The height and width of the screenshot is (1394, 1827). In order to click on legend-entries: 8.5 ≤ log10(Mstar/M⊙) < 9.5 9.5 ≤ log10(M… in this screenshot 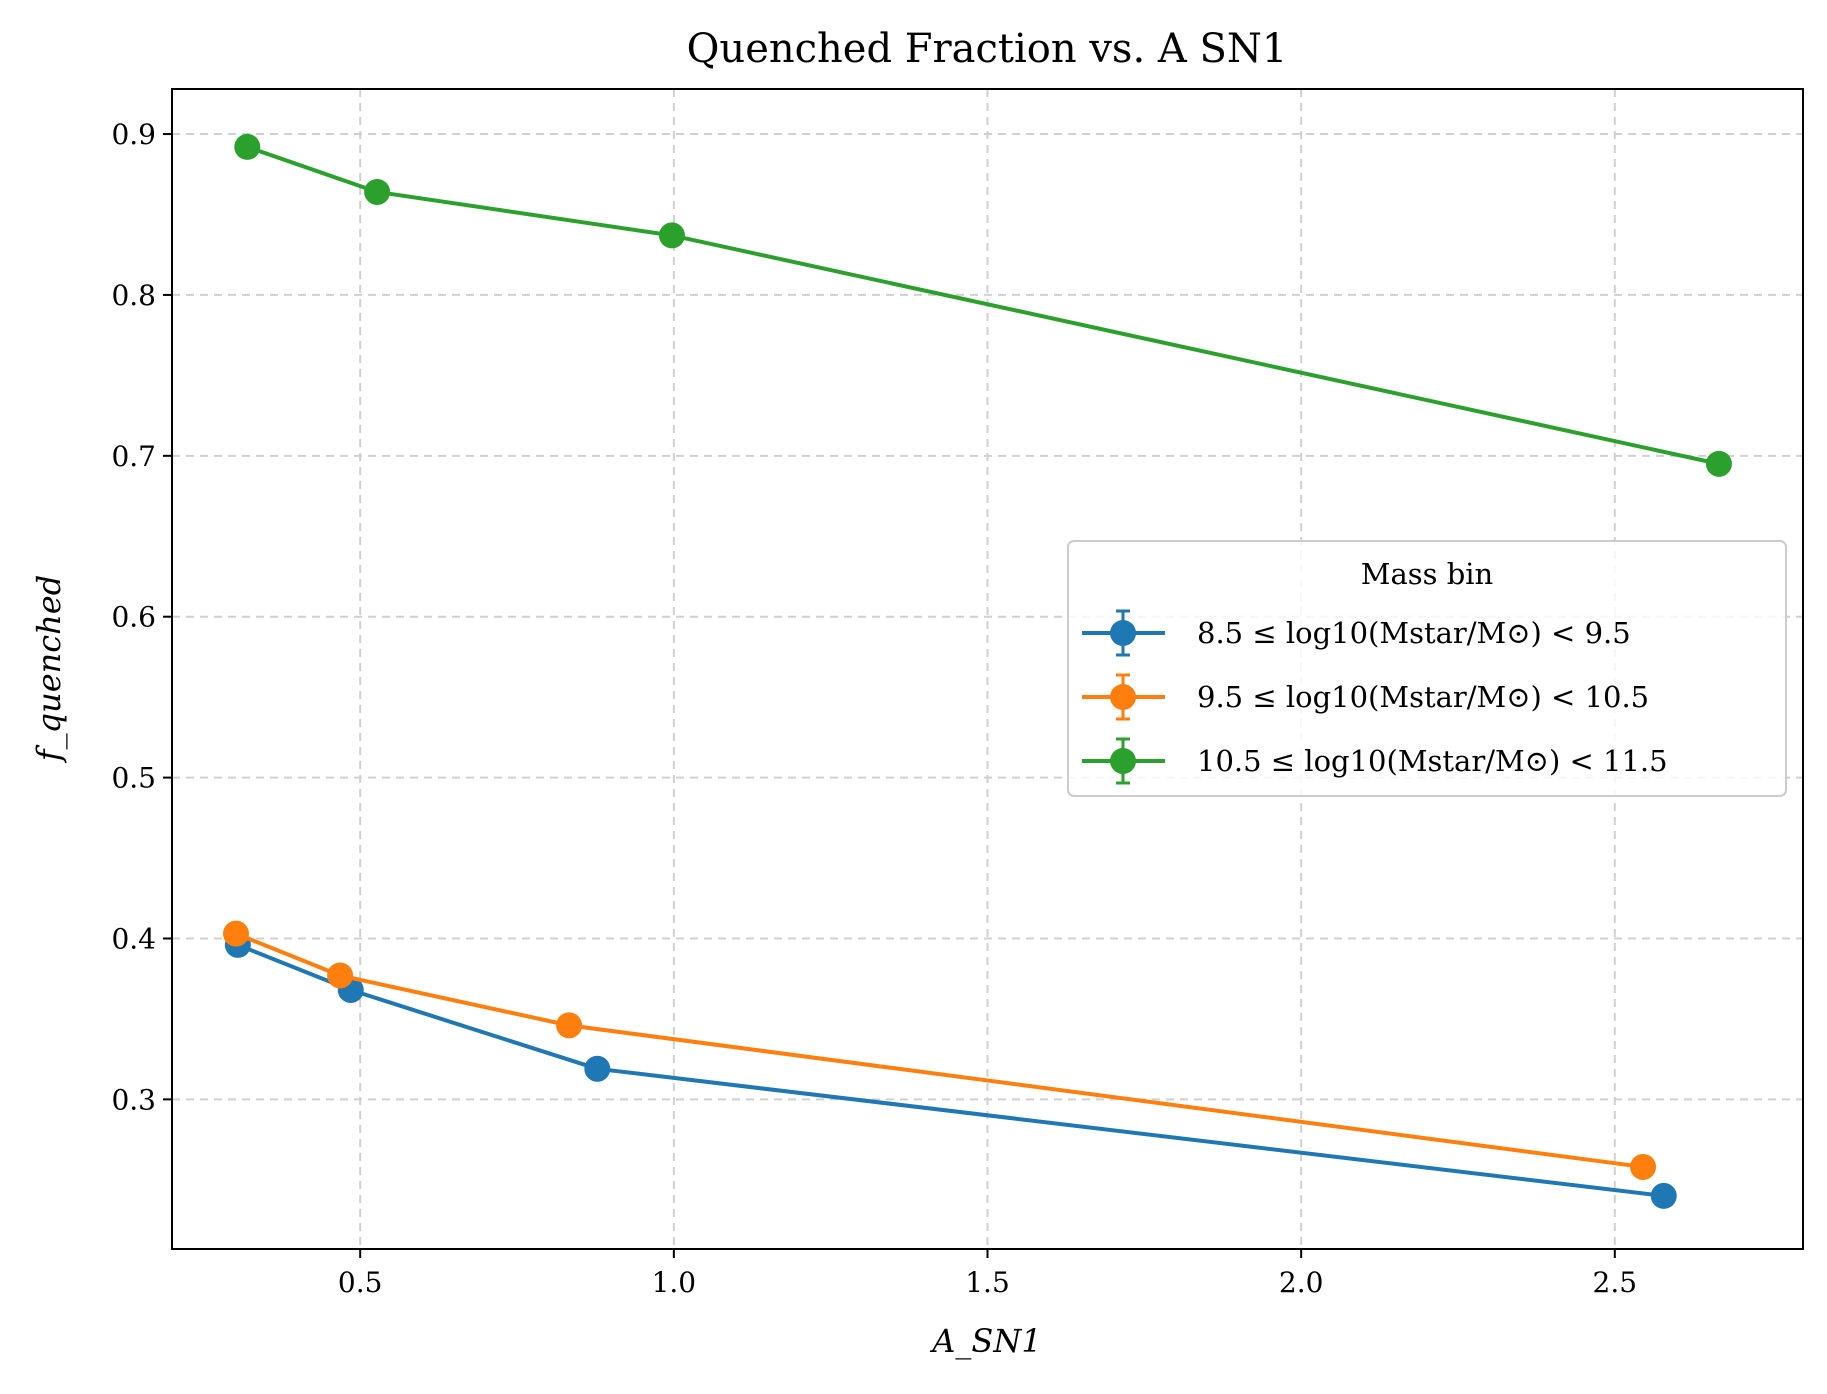, I will do `click(1375, 697)`.